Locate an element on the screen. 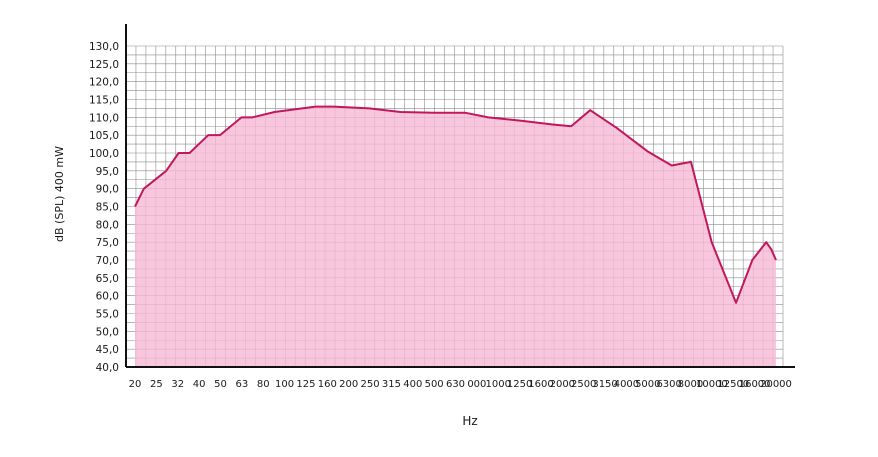  x-tick-label: 80 is located at coordinates (263, 384).